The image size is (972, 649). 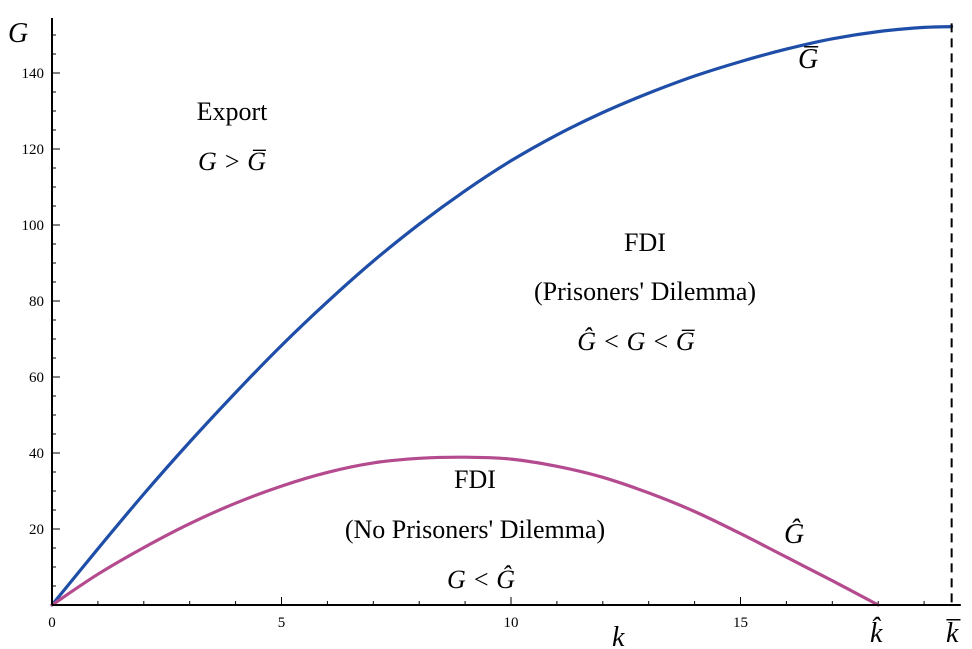 What do you see at coordinates (511, 623) in the screenshot?
I see `x-tick-label: 10` at bounding box center [511, 623].